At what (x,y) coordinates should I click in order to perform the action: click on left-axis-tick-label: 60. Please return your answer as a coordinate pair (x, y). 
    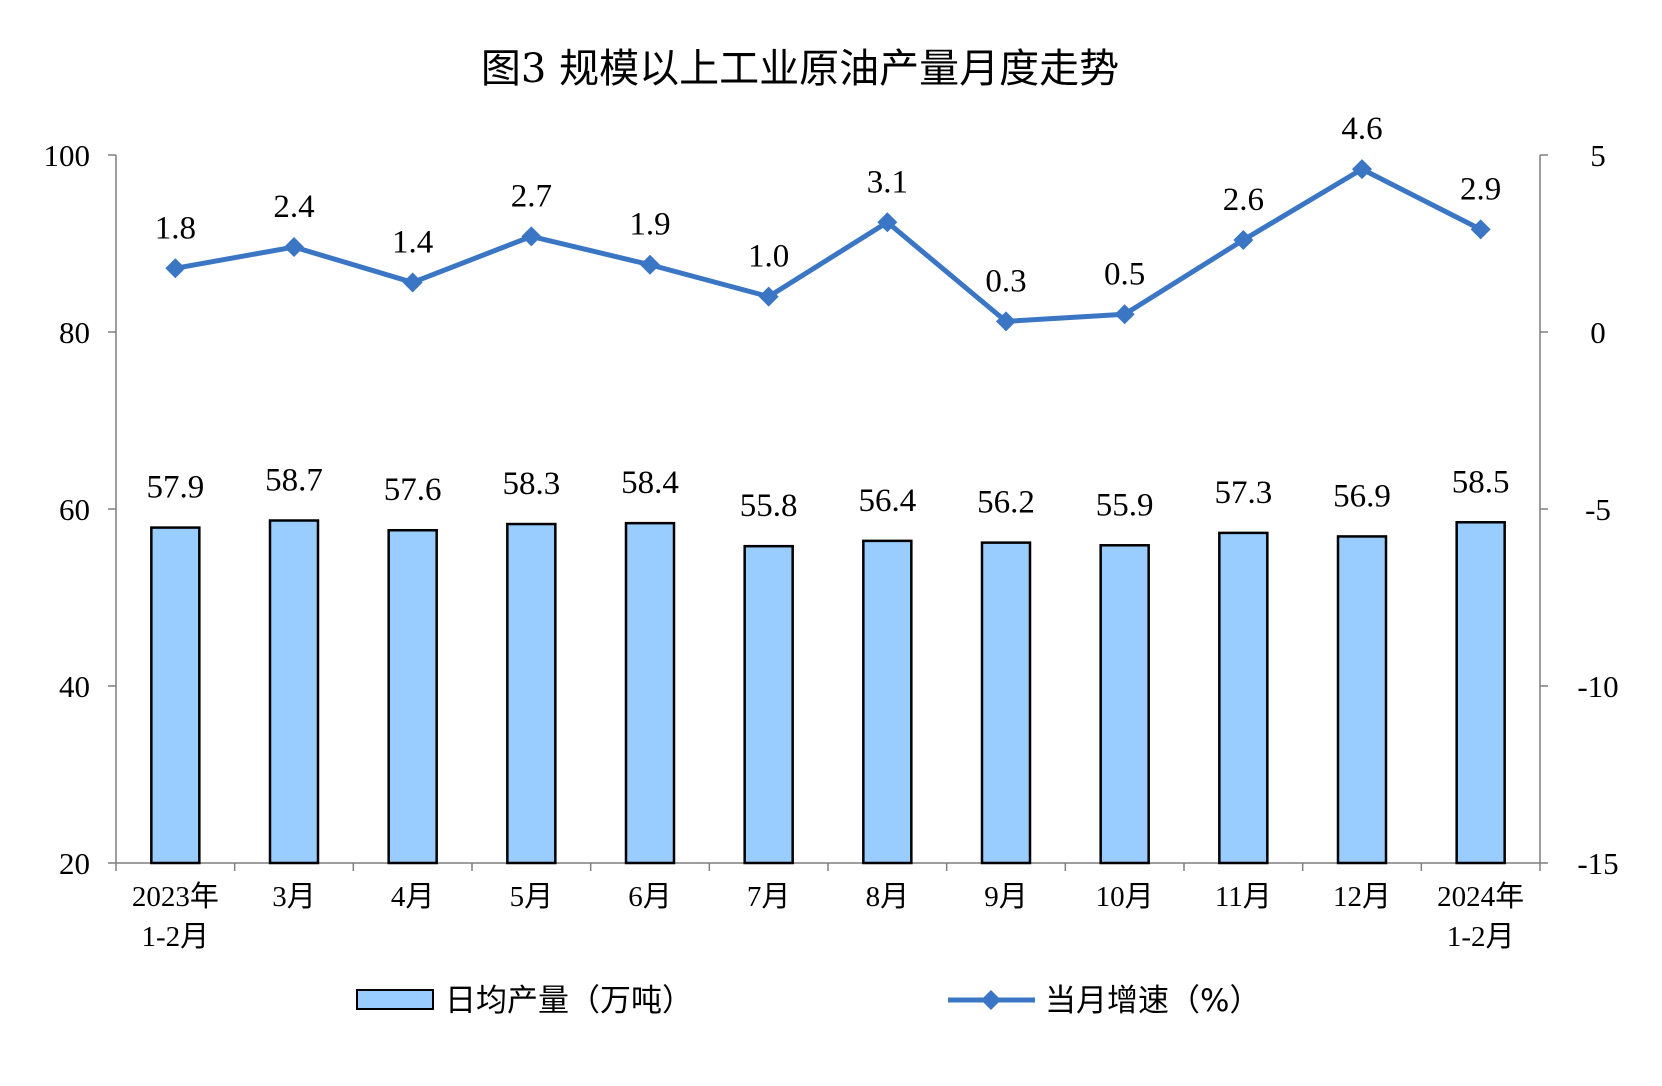
    Looking at the image, I should click on (74, 509).